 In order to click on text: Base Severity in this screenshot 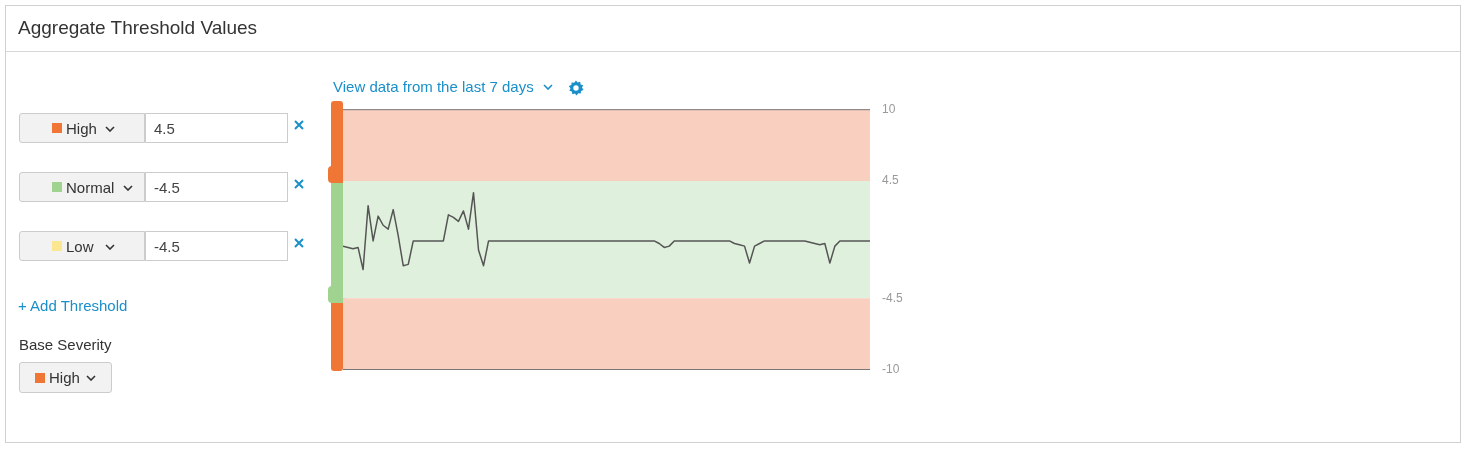, I will do `click(65, 344)`.